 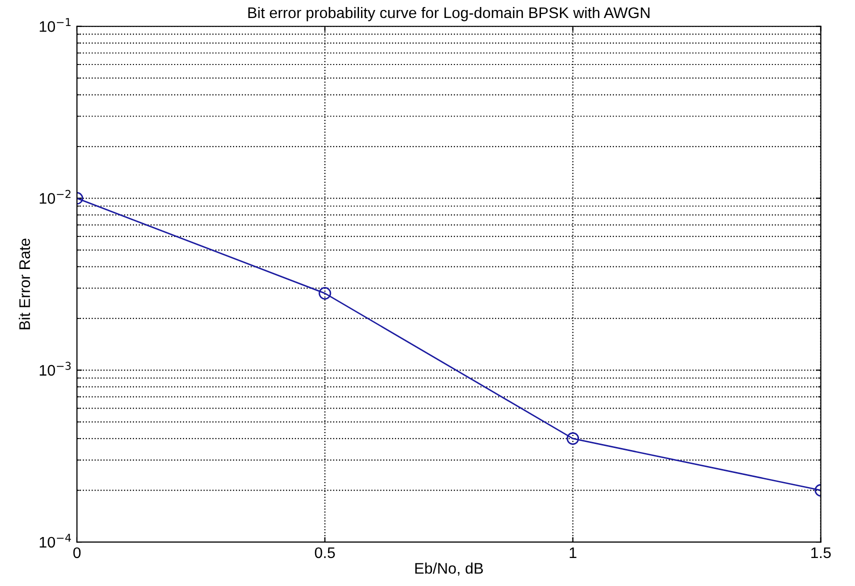 What do you see at coordinates (24, 284) in the screenshot?
I see `y-axis-title: Bit Error Rate` at bounding box center [24, 284].